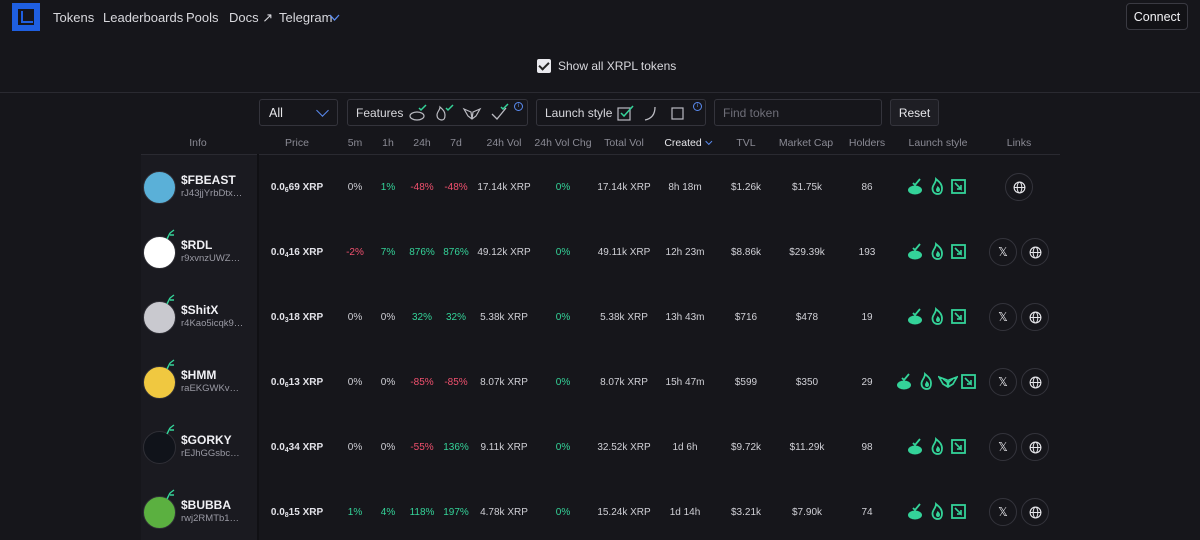  What do you see at coordinates (624, 143) in the screenshot?
I see `header-total-vol: Total Vol` at bounding box center [624, 143].